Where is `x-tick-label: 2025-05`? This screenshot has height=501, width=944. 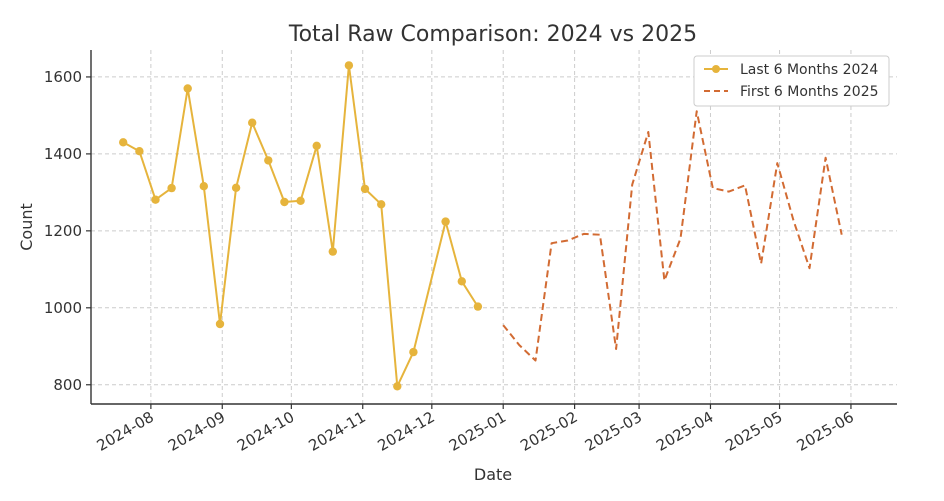 x-tick-label: 2025-05 is located at coordinates (753, 431).